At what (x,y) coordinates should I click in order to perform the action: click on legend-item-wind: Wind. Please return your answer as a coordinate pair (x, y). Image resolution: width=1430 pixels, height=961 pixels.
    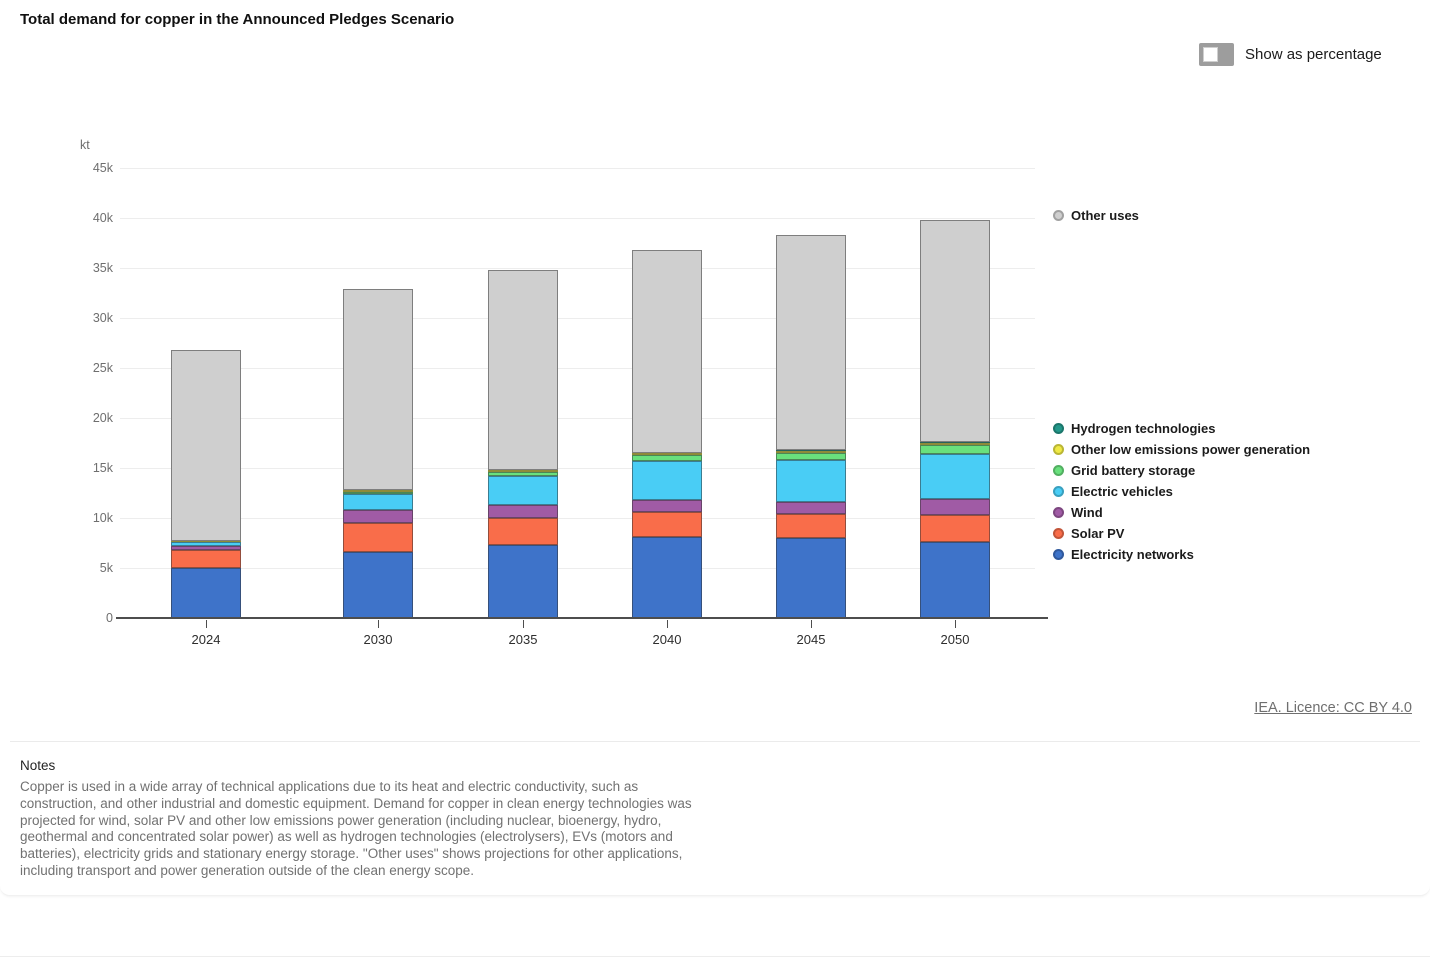
    Looking at the image, I should click on (1181, 512).